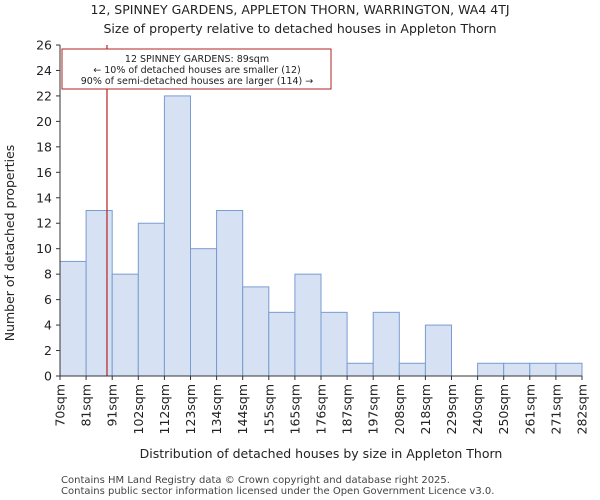 The image size is (600, 500). I want to click on bar-218sqm, so click(438, 350).